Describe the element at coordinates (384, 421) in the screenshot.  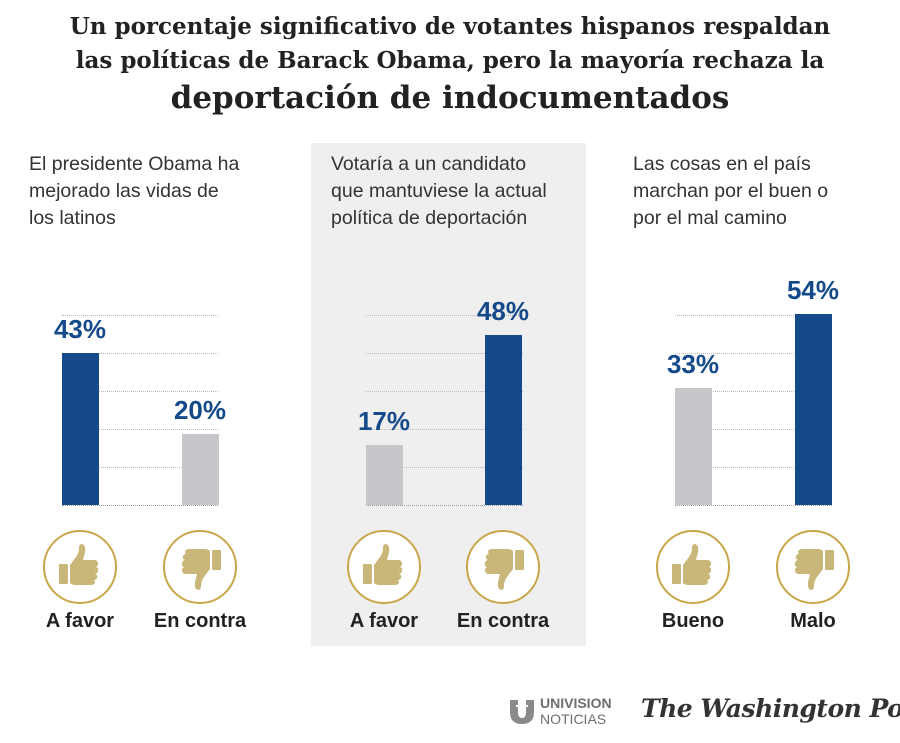
I see `value-label: 17%` at that location.